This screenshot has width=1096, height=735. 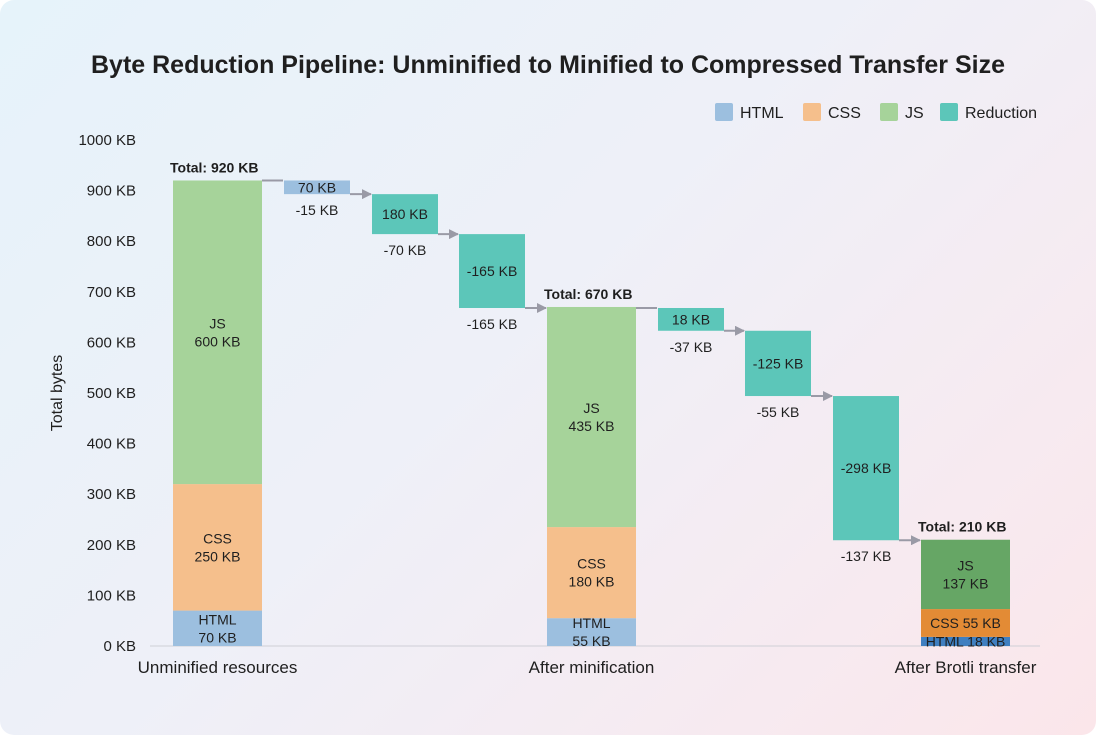 I want to click on segment-value-label: 137 KB, so click(x=966, y=583).